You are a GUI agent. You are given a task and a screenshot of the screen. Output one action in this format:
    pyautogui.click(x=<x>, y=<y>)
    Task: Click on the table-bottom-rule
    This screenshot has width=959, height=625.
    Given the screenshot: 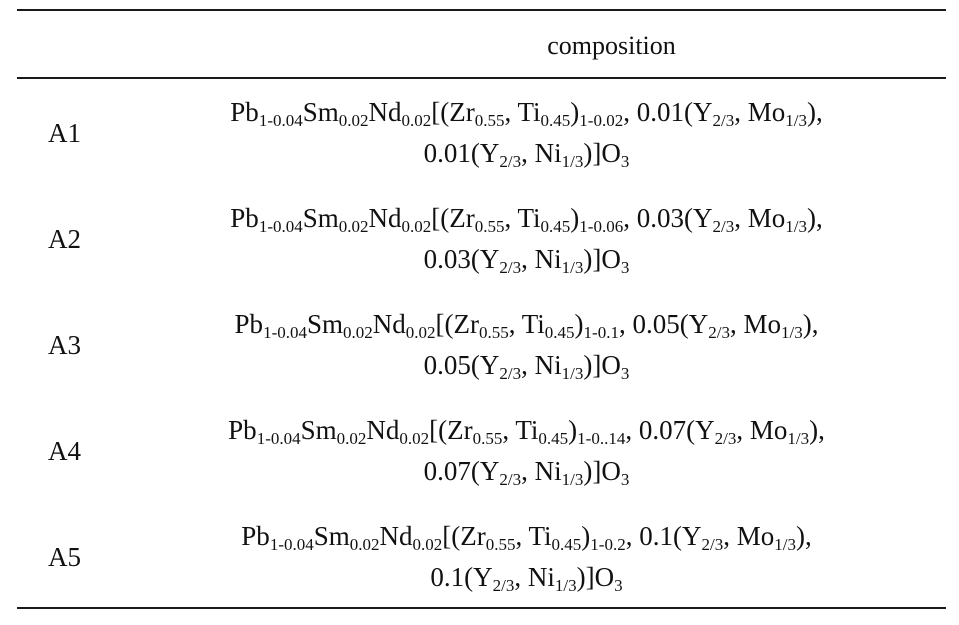 What is the action you would take?
    pyautogui.click(x=481, y=608)
    